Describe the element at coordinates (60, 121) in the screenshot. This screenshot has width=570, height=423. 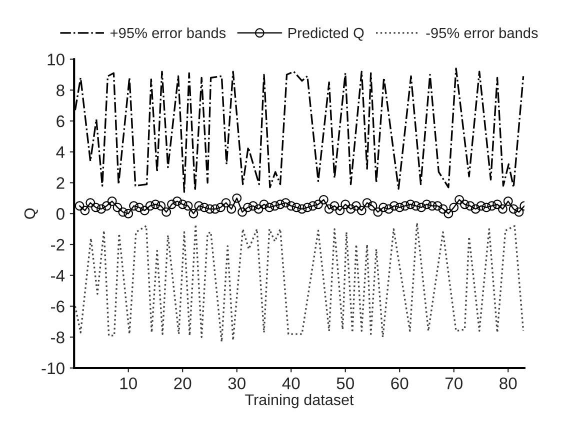
I see `y-tick-label: 6` at that location.